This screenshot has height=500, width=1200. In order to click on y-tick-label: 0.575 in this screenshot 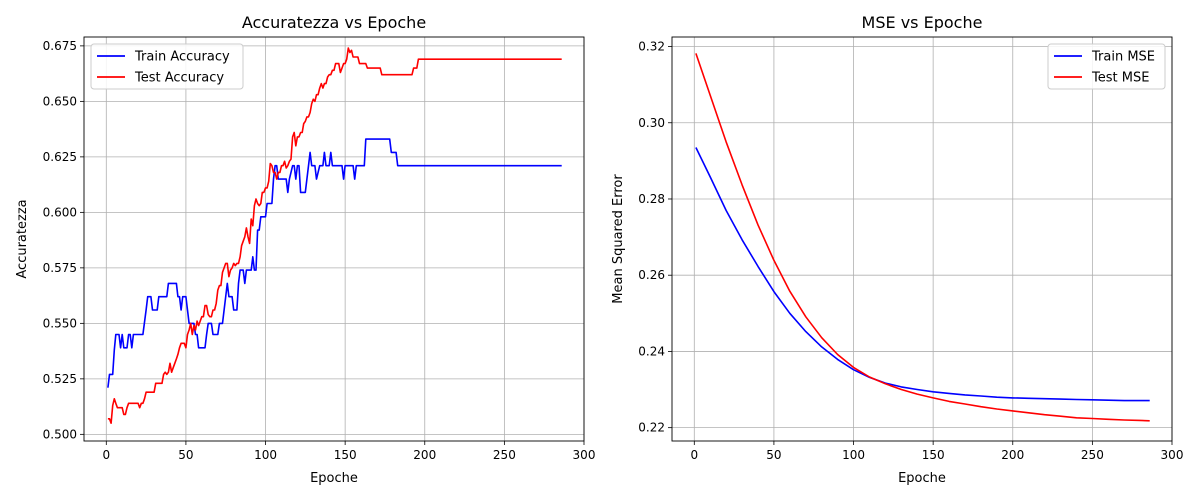, I will do `click(60, 268)`.